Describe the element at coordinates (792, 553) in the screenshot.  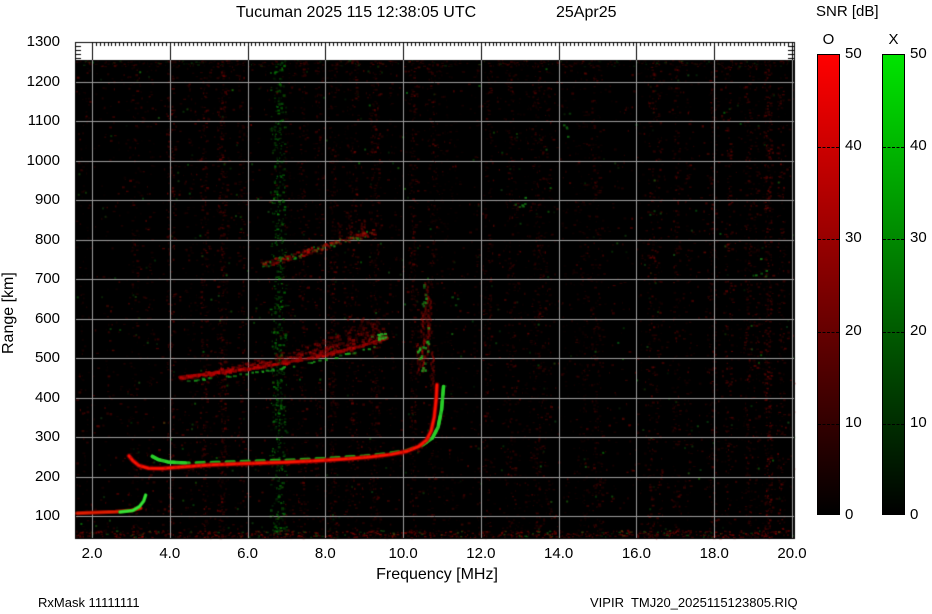
I see `x-tick-label: 20.0` at that location.